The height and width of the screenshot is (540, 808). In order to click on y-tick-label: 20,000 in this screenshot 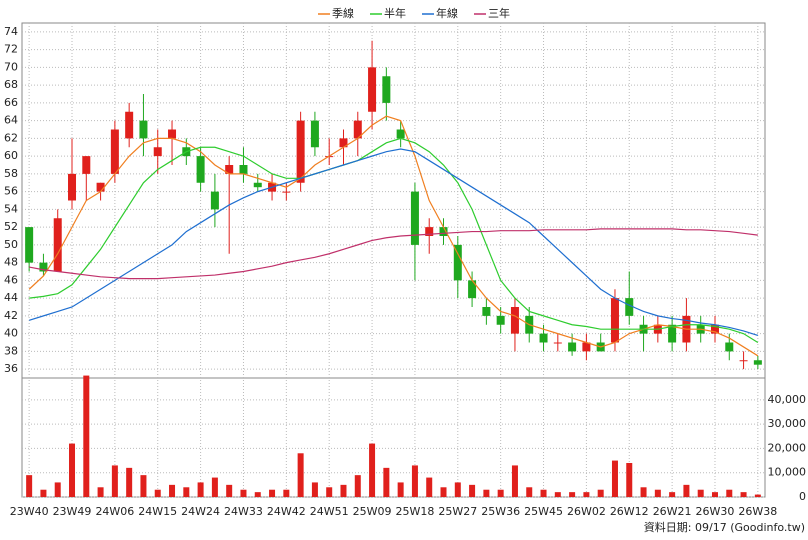, I will do `click(787, 447)`.